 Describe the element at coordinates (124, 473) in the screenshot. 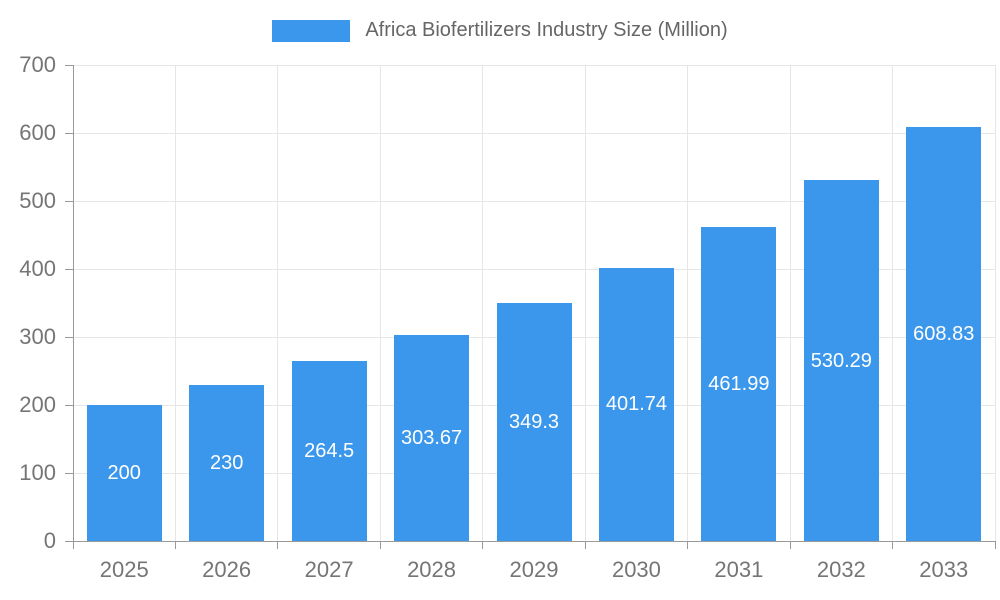

I see `bar-2025` at that location.